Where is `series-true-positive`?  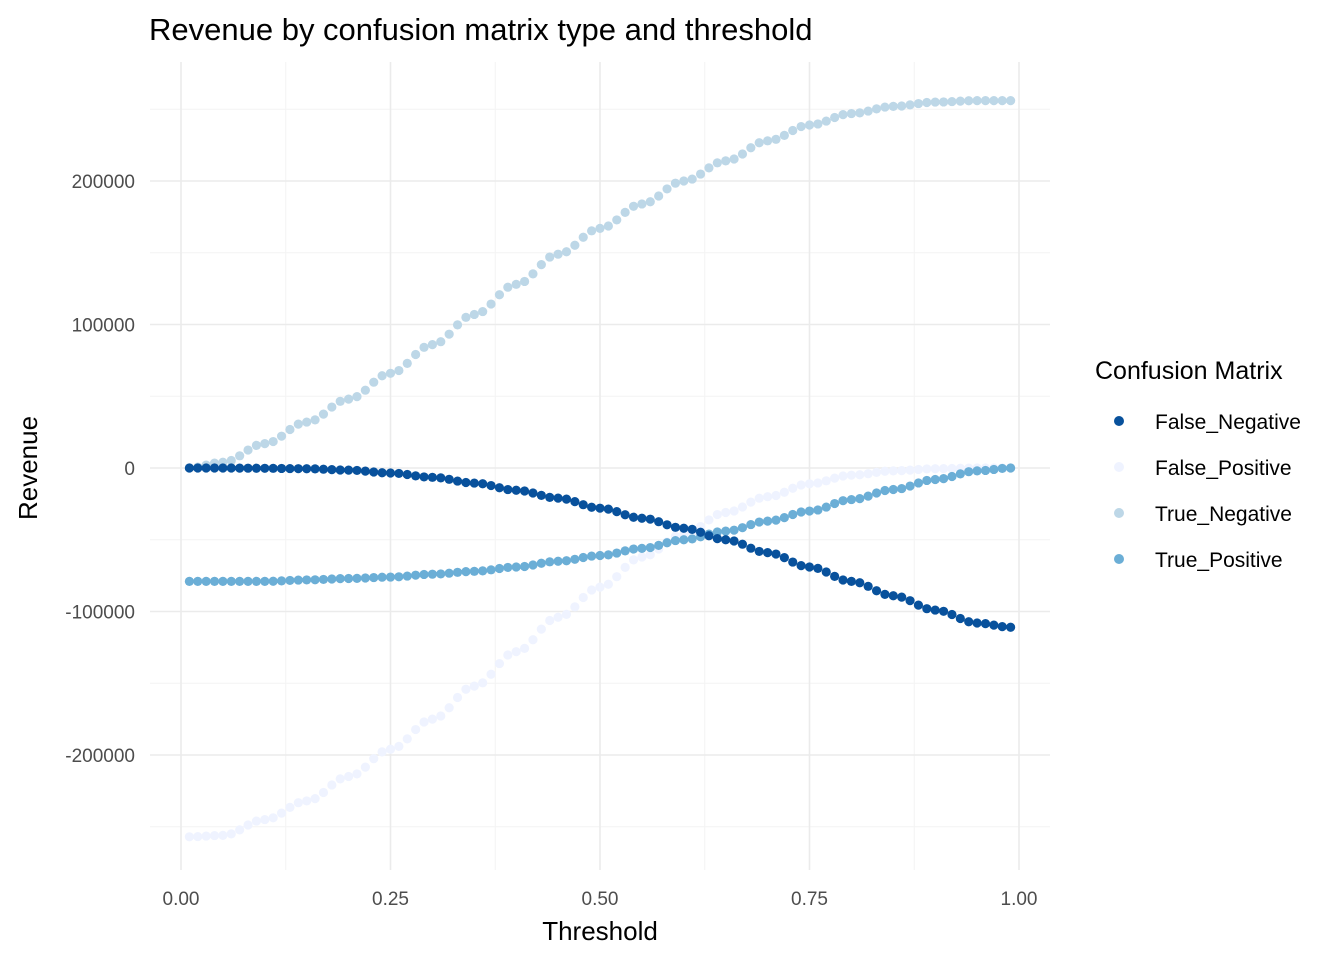 series-true-positive is located at coordinates (600, 524).